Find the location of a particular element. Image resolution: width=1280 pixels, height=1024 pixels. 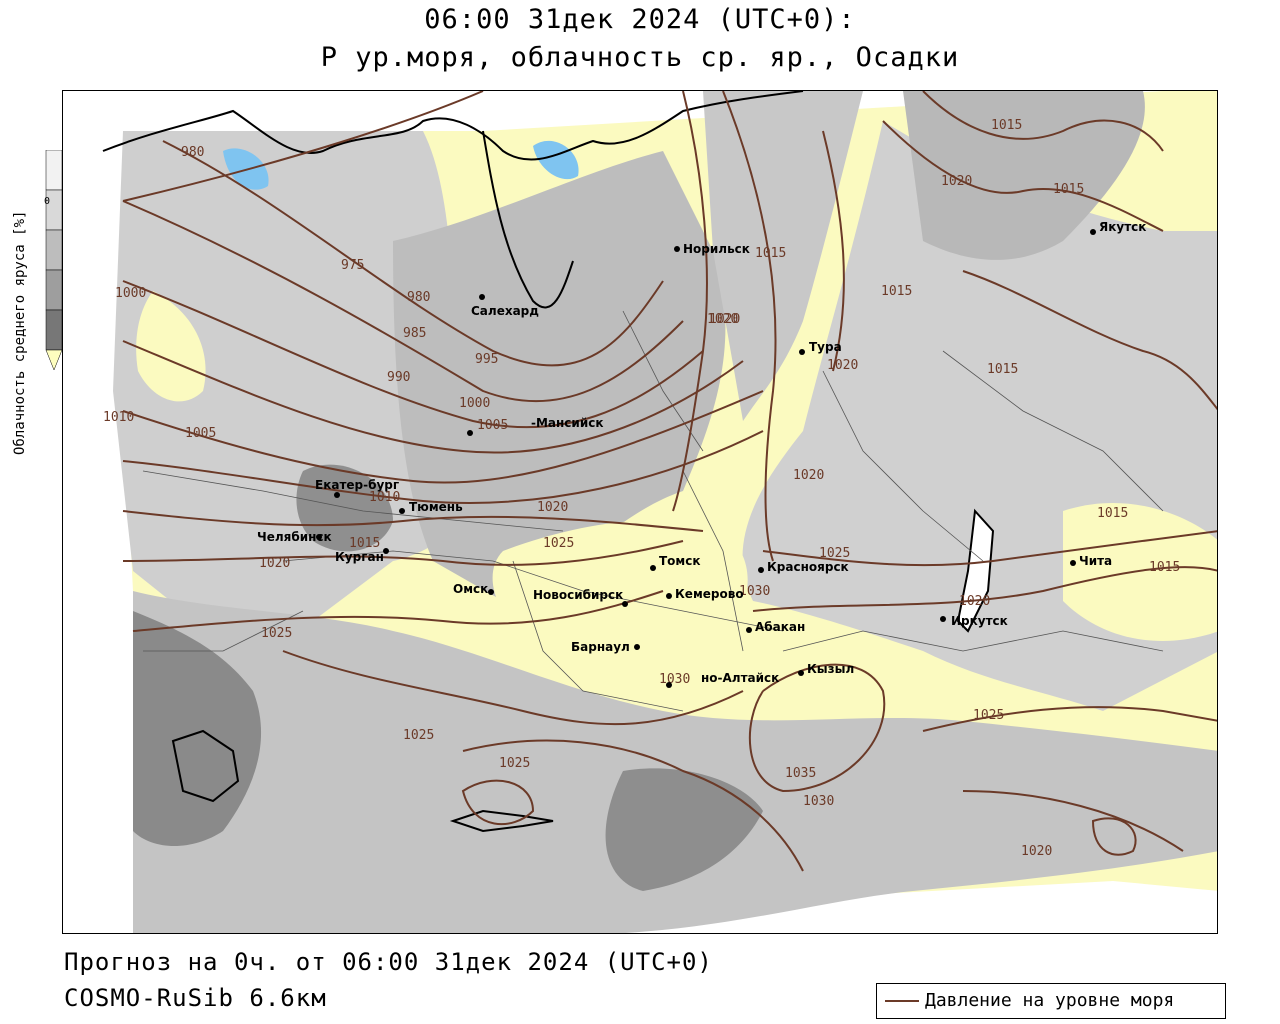

model-caption: COSMO-RuSib 6.6км is located at coordinates (195, 998).